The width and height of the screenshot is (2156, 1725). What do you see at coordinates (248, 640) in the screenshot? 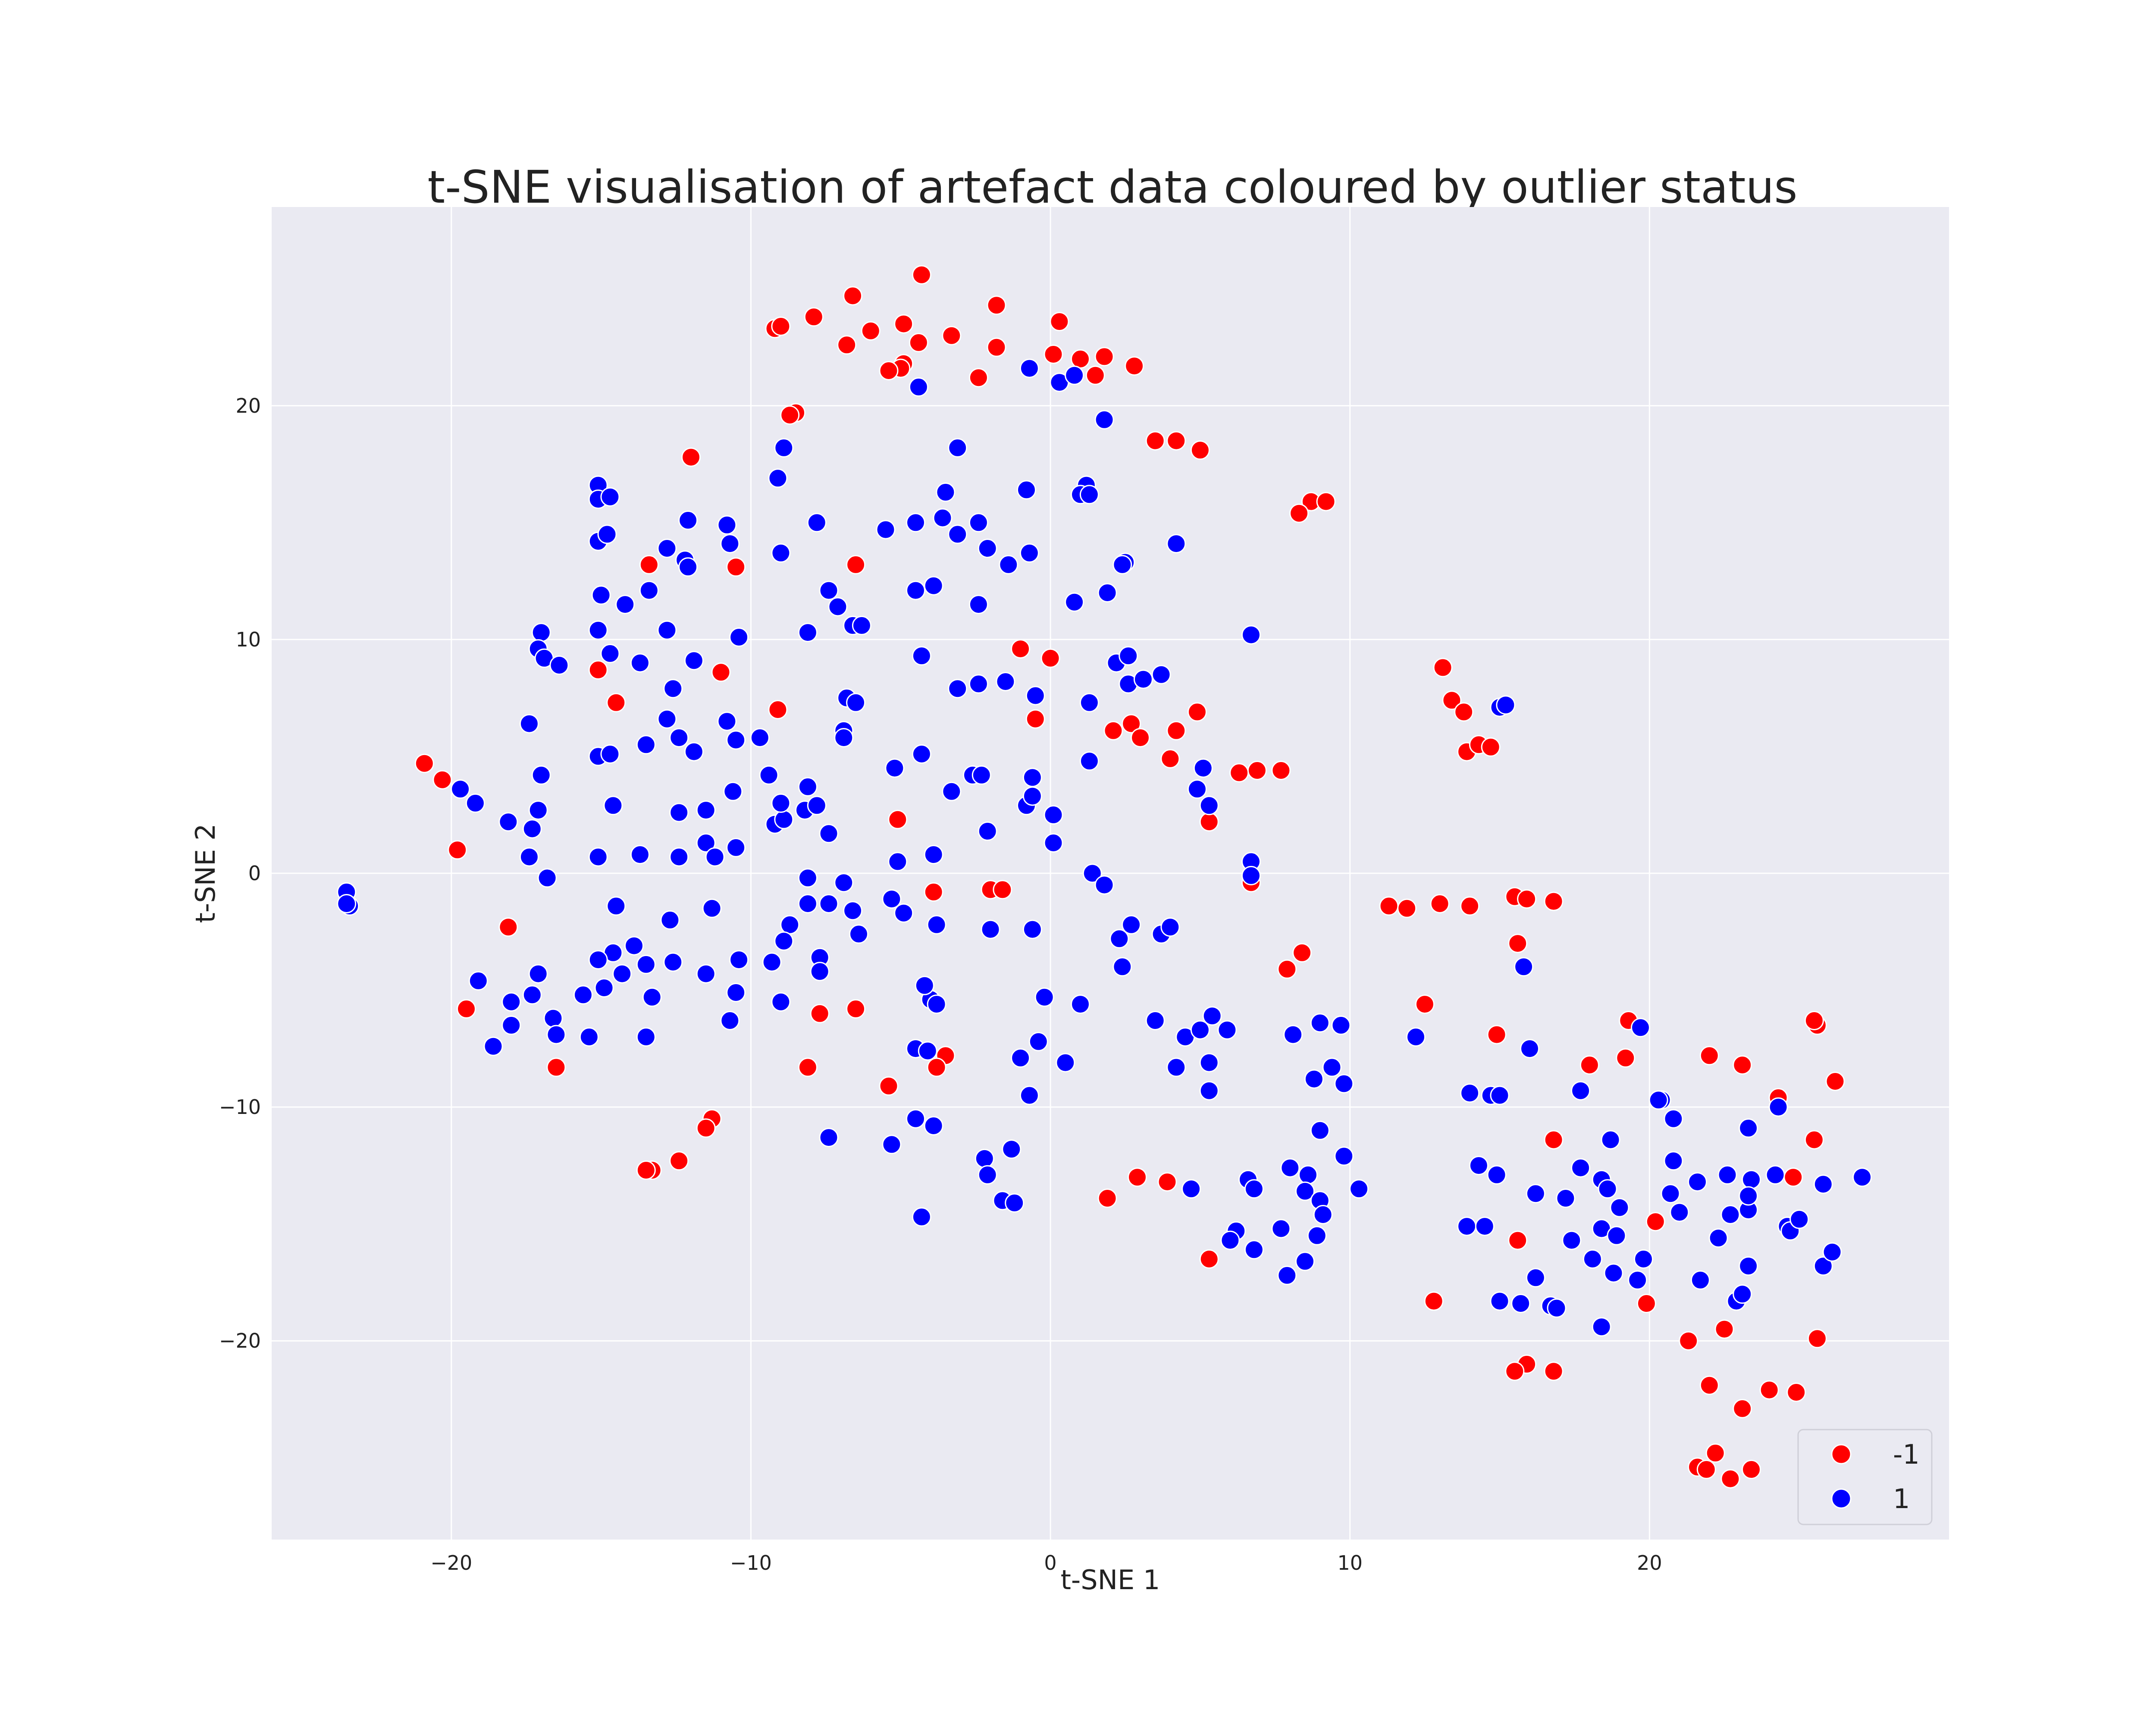
I see `y-tick-label: 10` at bounding box center [248, 640].